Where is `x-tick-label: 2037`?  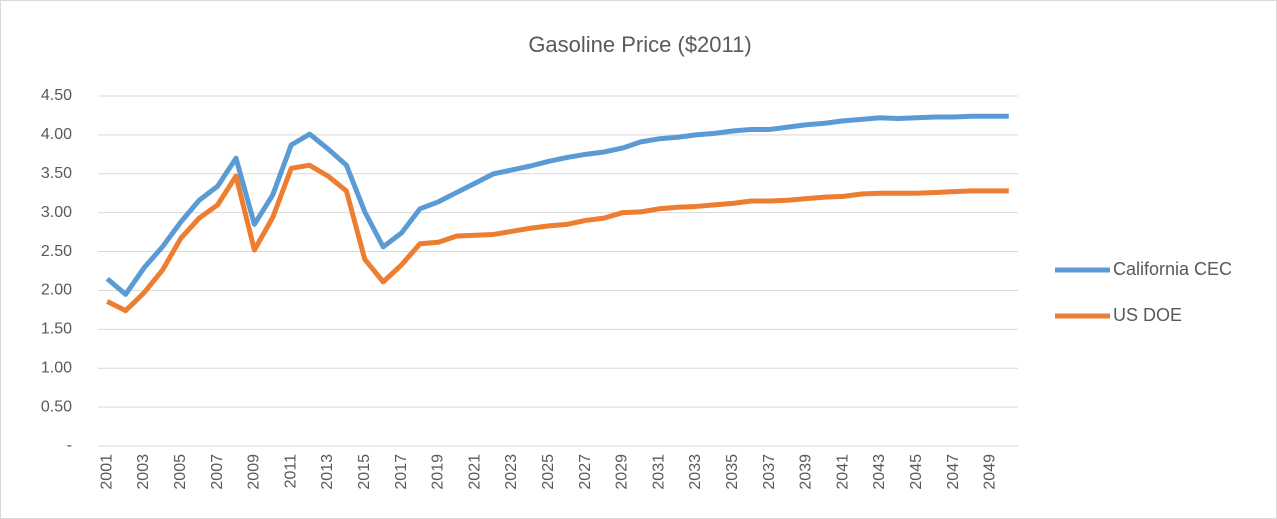 x-tick-label: 2037 is located at coordinates (769, 472).